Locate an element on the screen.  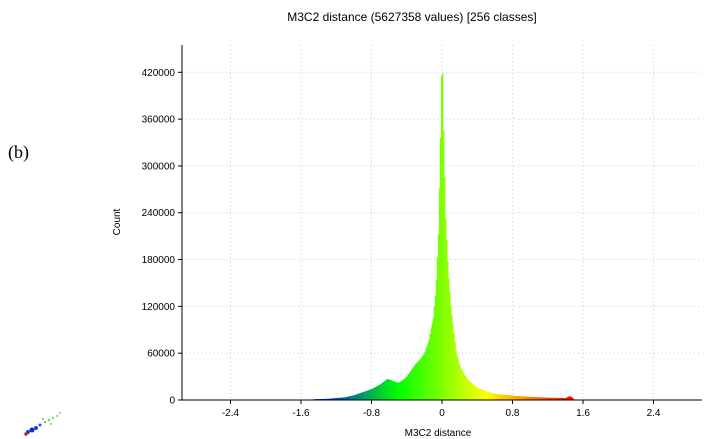
y-axis-label: Count is located at coordinates (117, 221).